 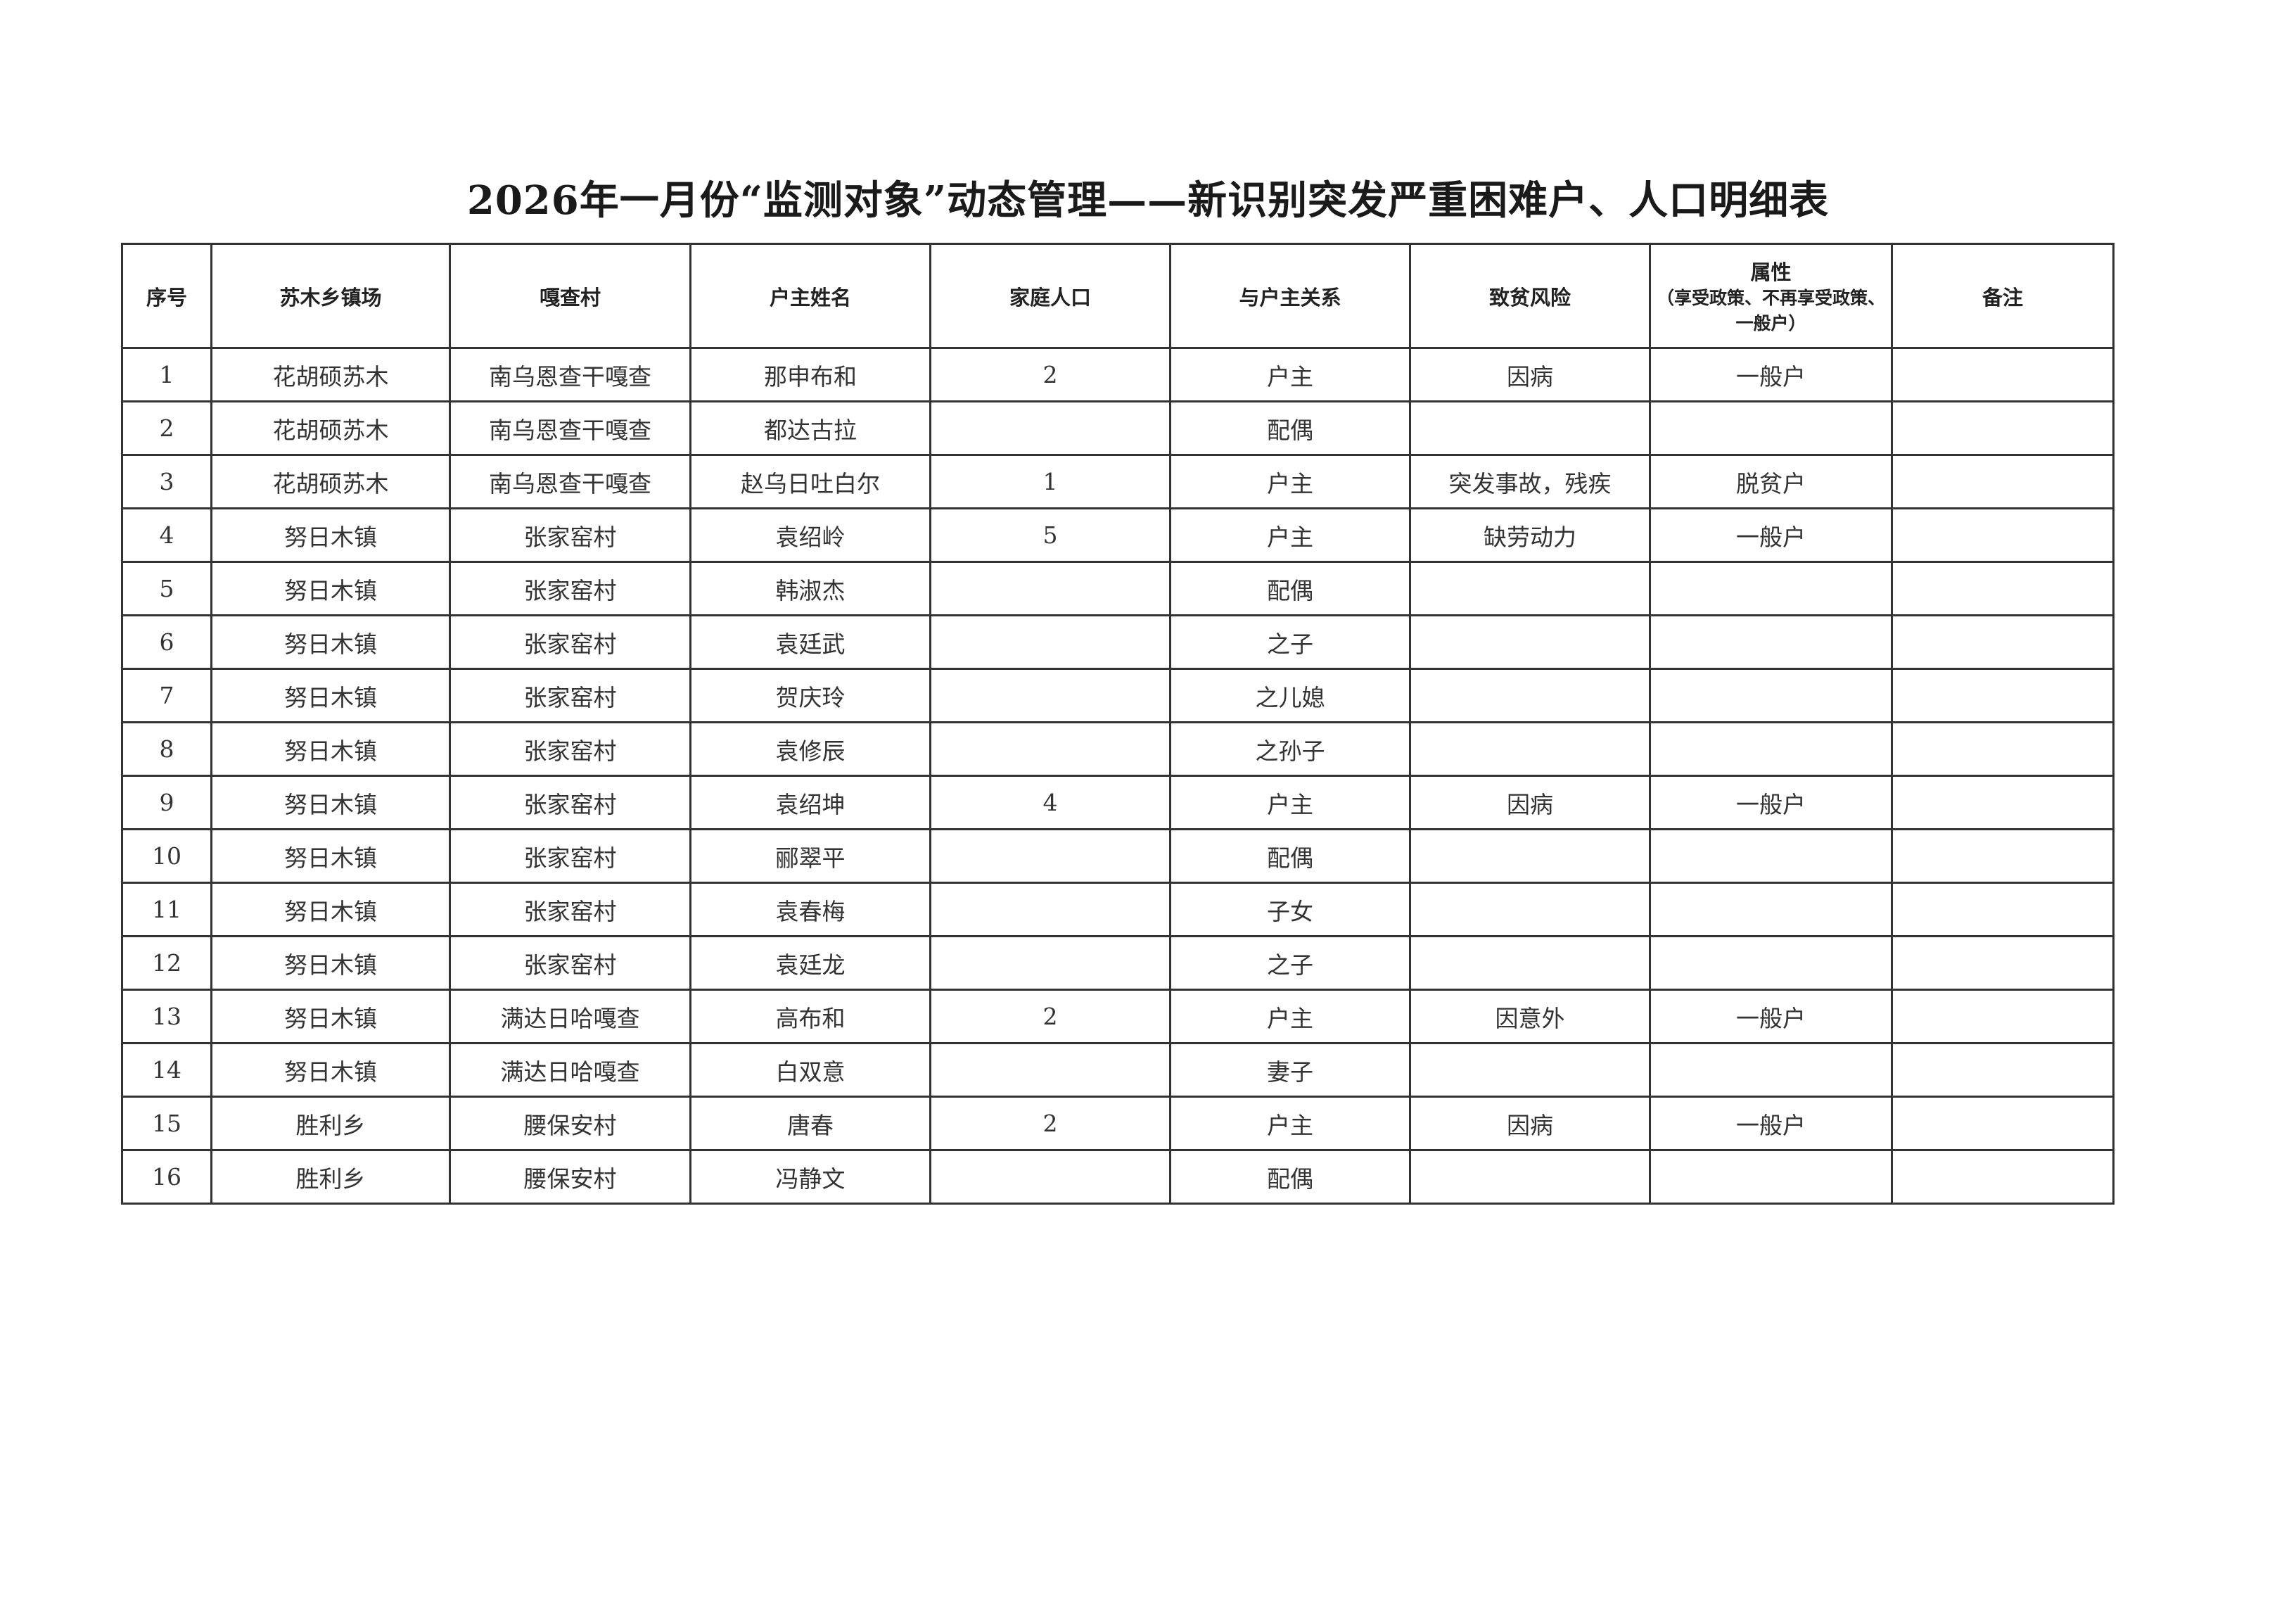 I want to click on cell-householder: 袁修辰, so click(x=810, y=749).